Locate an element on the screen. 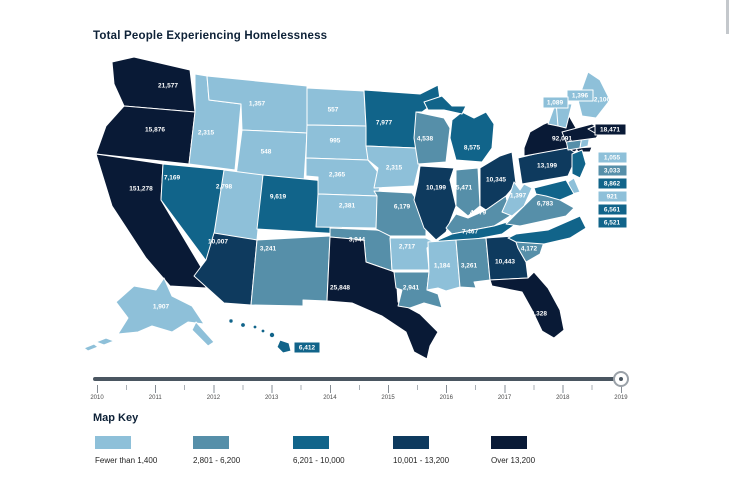 Image resolution: width=730 pixels, height=500 pixels. state-callout-MD: 6,561 is located at coordinates (612, 209).